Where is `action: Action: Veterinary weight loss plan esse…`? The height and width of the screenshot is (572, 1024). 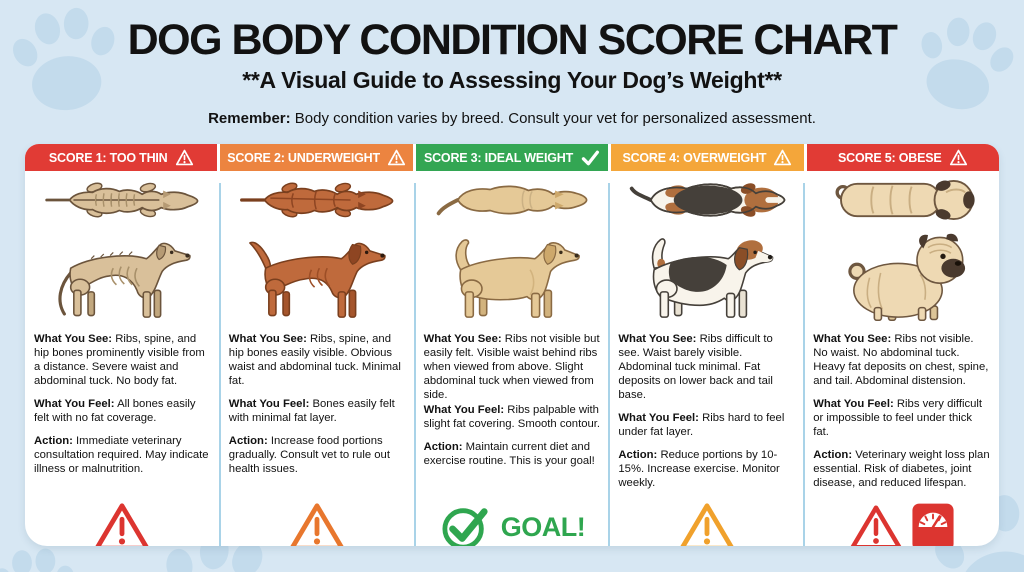 action: Action: Veterinary weight loss plan esse… is located at coordinates (901, 469).